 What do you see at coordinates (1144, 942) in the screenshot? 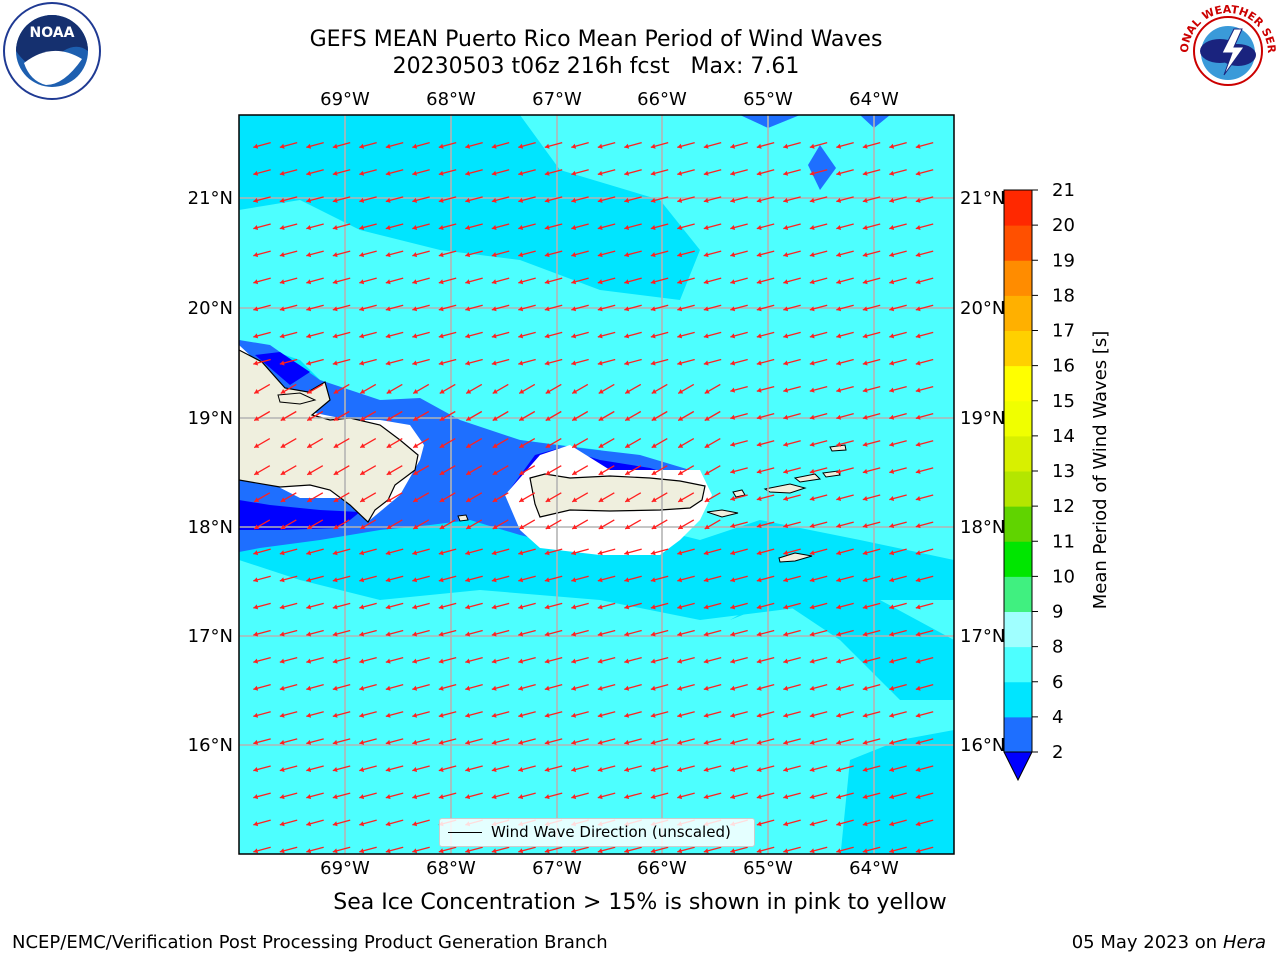
I see `footer-date-text: 05 May 2023 on` at bounding box center [1144, 942].